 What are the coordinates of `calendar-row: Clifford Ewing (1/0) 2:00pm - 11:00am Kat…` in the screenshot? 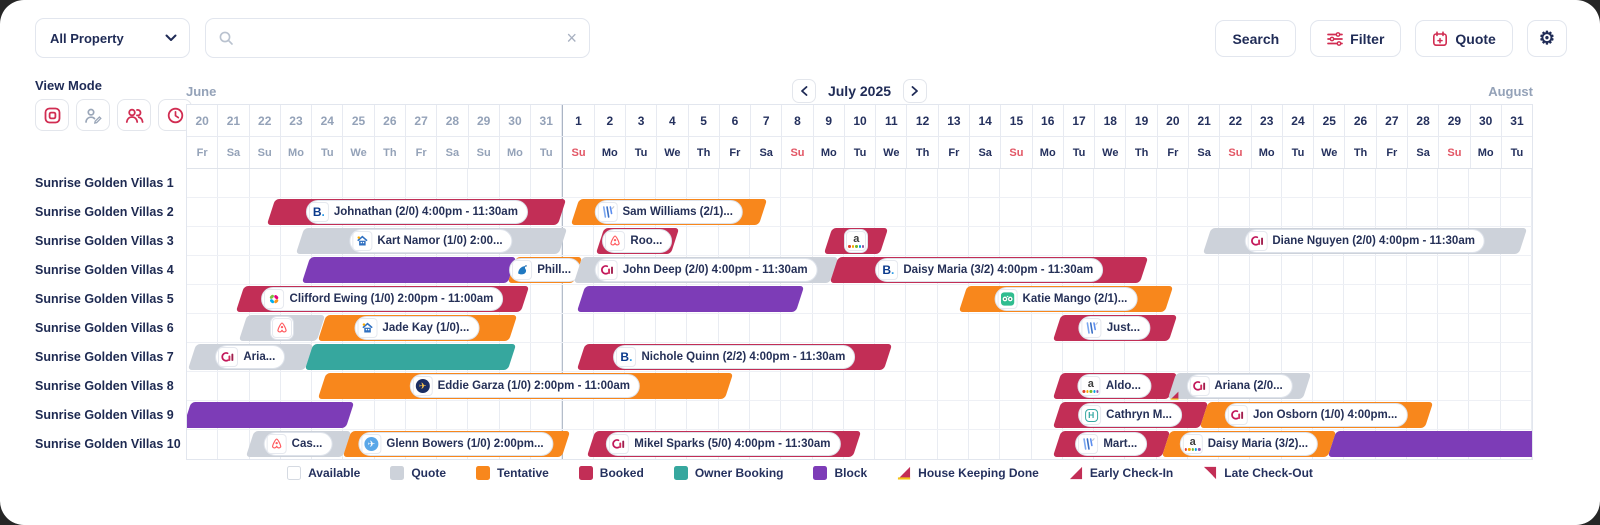 It's located at (859, 299).